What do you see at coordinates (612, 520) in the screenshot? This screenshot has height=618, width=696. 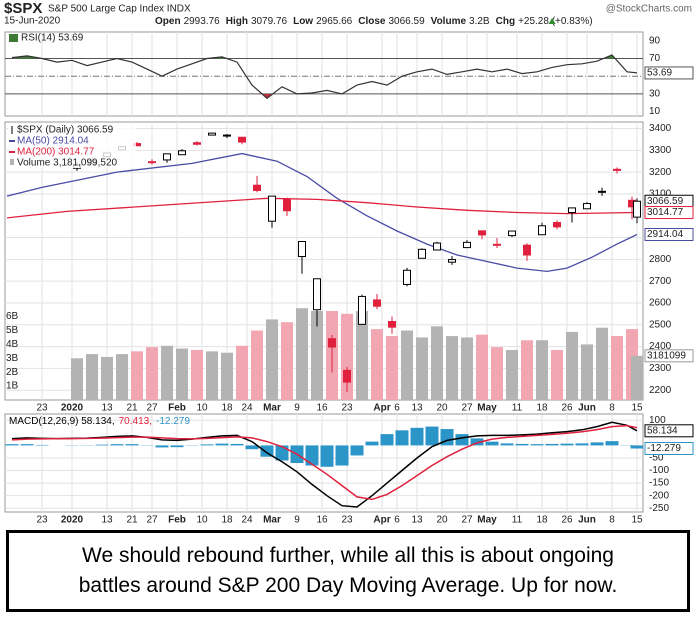 I see `x-tick-label: 8` at bounding box center [612, 520].